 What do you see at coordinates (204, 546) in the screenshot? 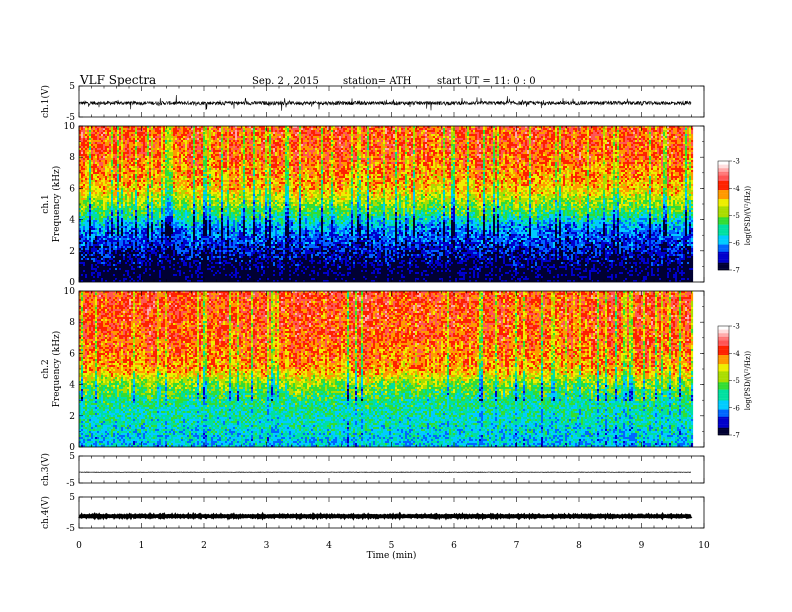
I see `x-tick-label: 2` at bounding box center [204, 546].